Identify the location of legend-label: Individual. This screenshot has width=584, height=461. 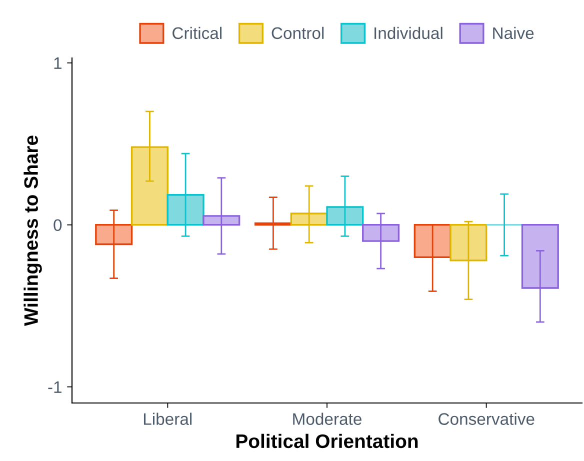
(408, 33).